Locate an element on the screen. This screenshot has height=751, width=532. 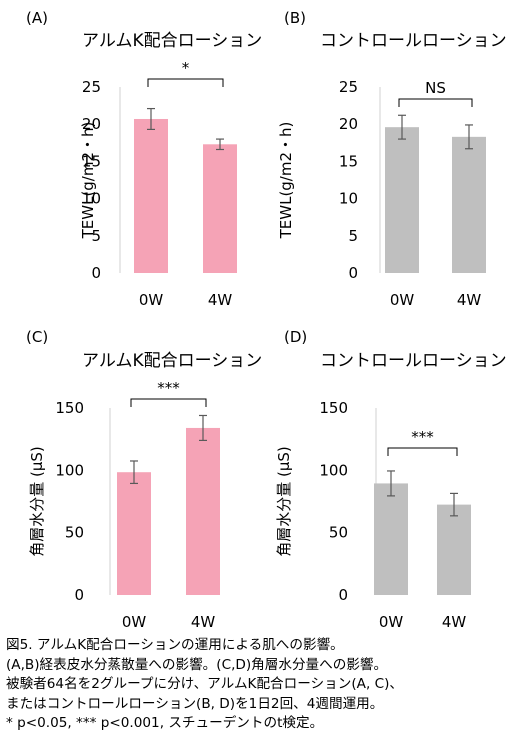
significance-label-c: *** is located at coordinates (168, 388).